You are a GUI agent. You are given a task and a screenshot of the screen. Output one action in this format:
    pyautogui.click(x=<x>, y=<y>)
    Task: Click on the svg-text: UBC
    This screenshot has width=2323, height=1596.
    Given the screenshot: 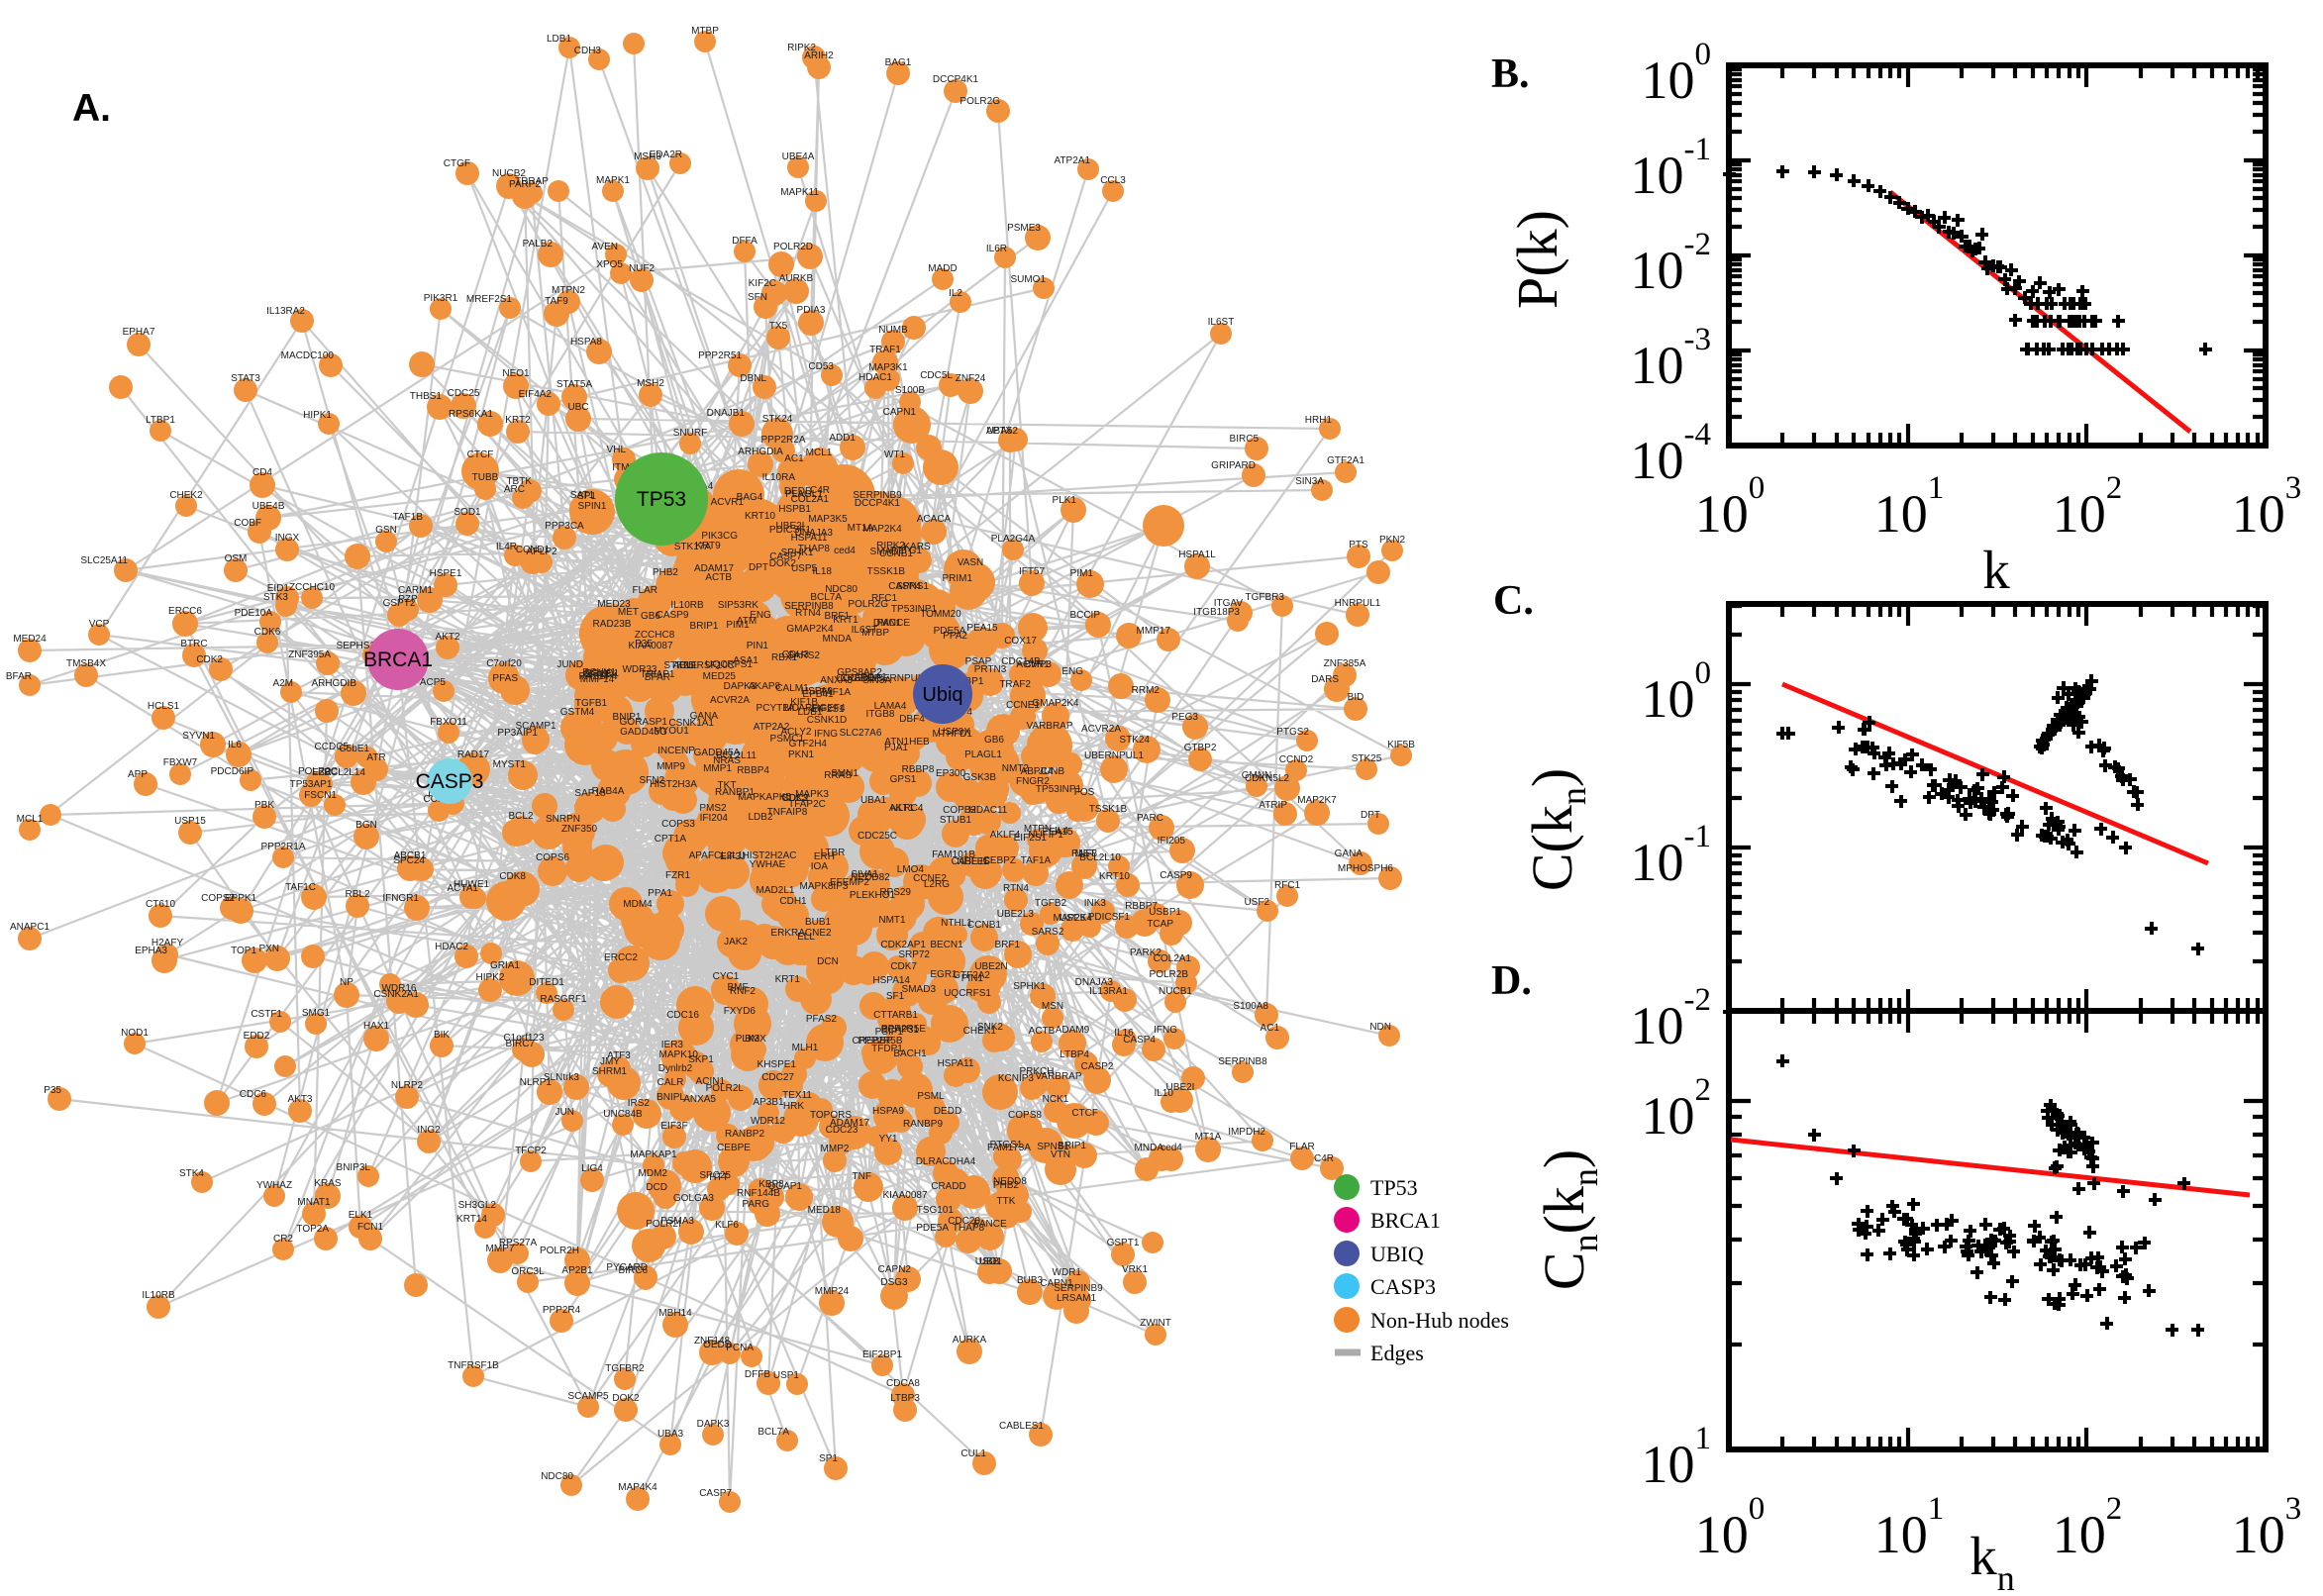 What is the action you would take?
    pyautogui.click(x=577, y=407)
    